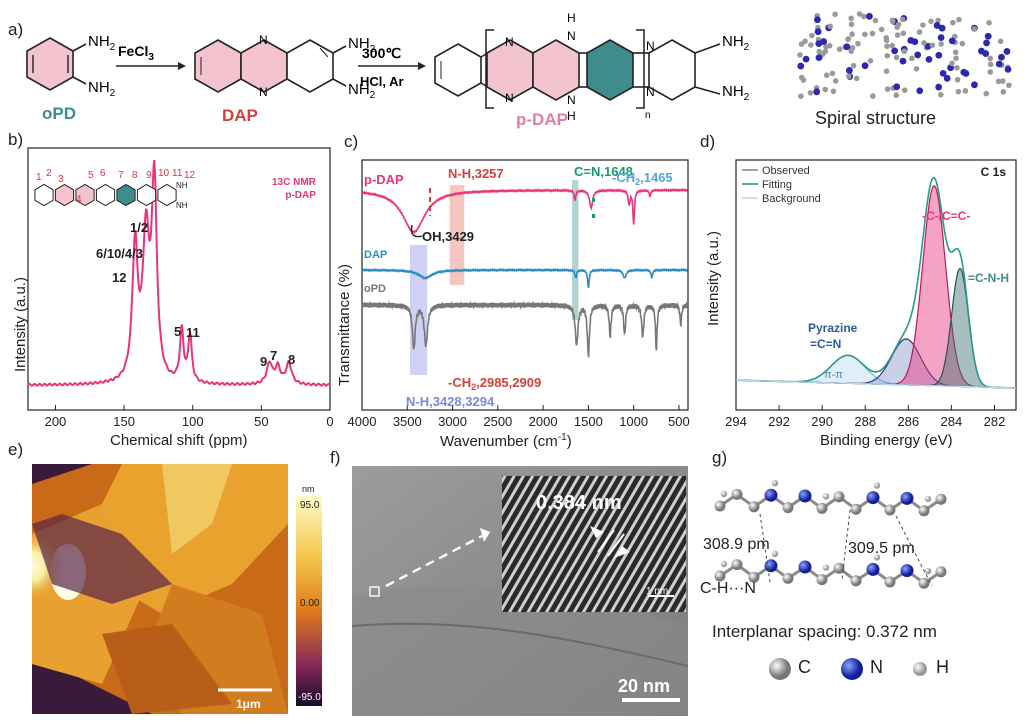  What do you see at coordinates (79, 199) in the screenshot?
I see `inset-number: 4` at bounding box center [79, 199].